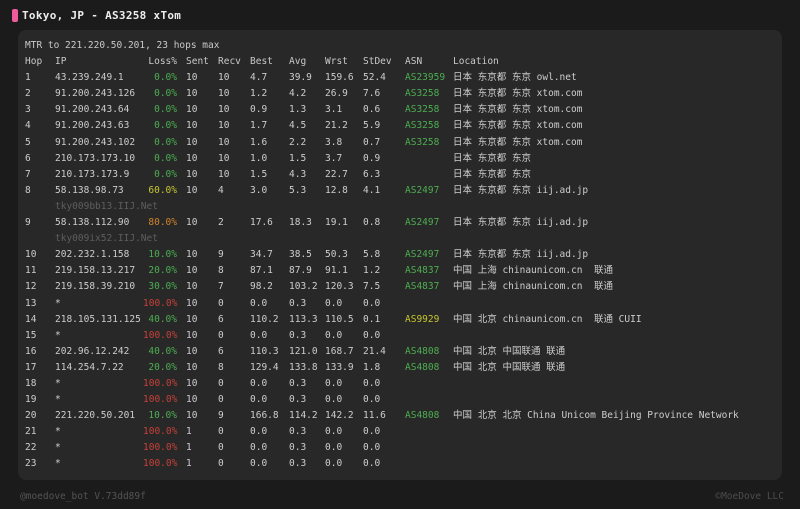 The image size is (800, 509). I want to click on cell-hop: 2, so click(28, 94).